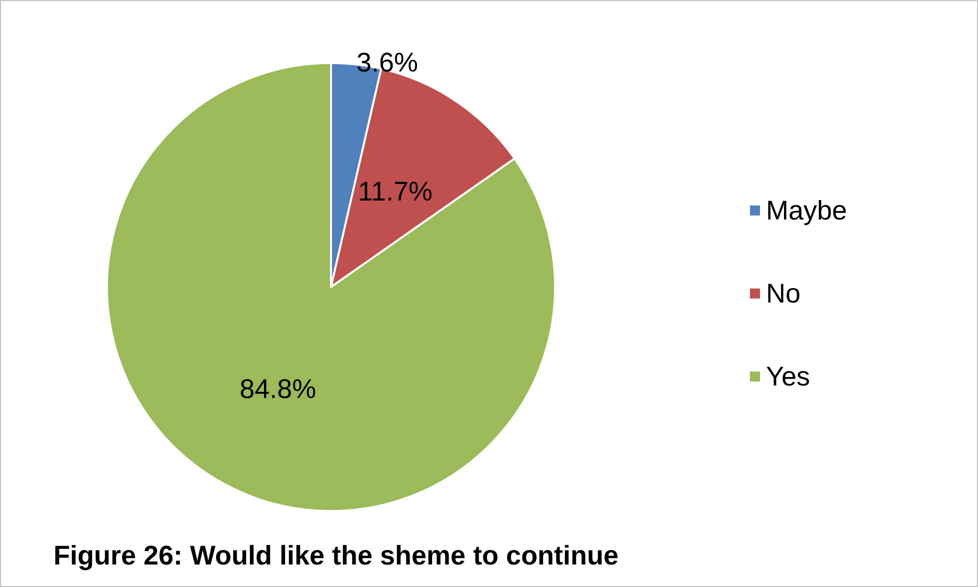  I want to click on data-label: 84.8%, so click(278, 389).